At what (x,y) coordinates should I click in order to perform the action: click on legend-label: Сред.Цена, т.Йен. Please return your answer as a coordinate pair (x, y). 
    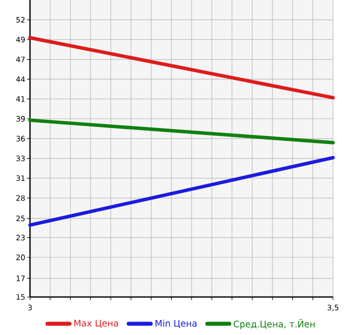
    Looking at the image, I should click on (274, 324).